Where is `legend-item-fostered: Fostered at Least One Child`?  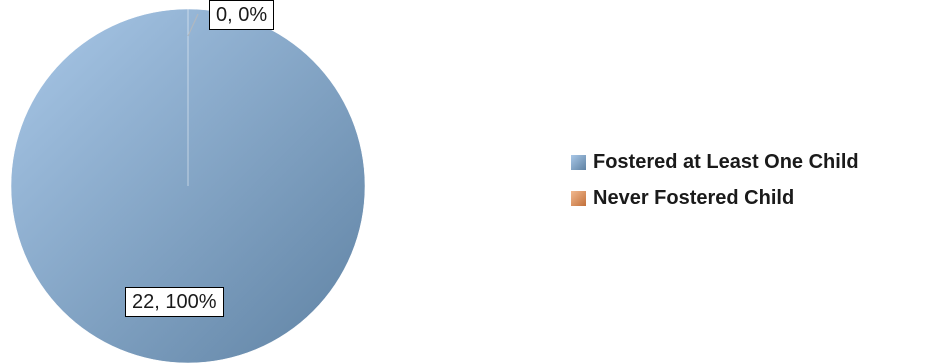
legend-item-fostered: Fostered at Least One Child is located at coordinates (715, 162).